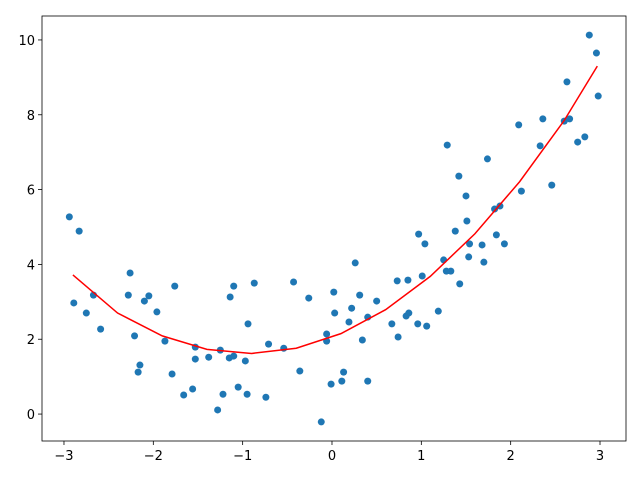 The height and width of the screenshot is (480, 640). I want to click on x-tick-label: −3, so click(63, 456).